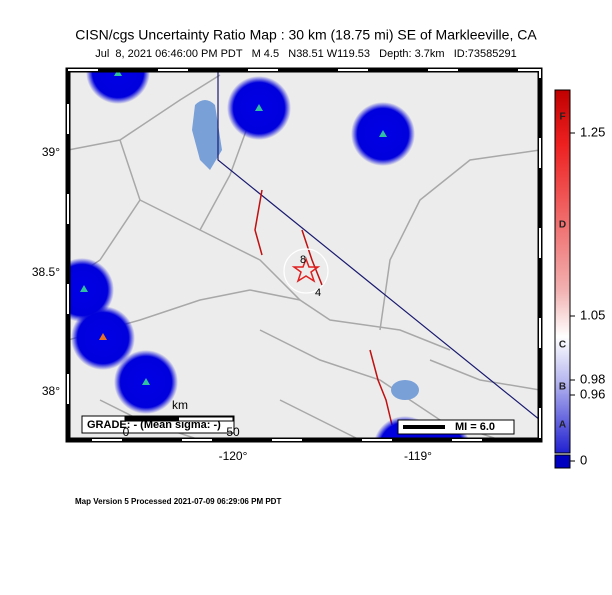 The height and width of the screenshot is (595, 612). What do you see at coordinates (562, 345) in the screenshot?
I see `colorbar-grade: C` at bounding box center [562, 345].